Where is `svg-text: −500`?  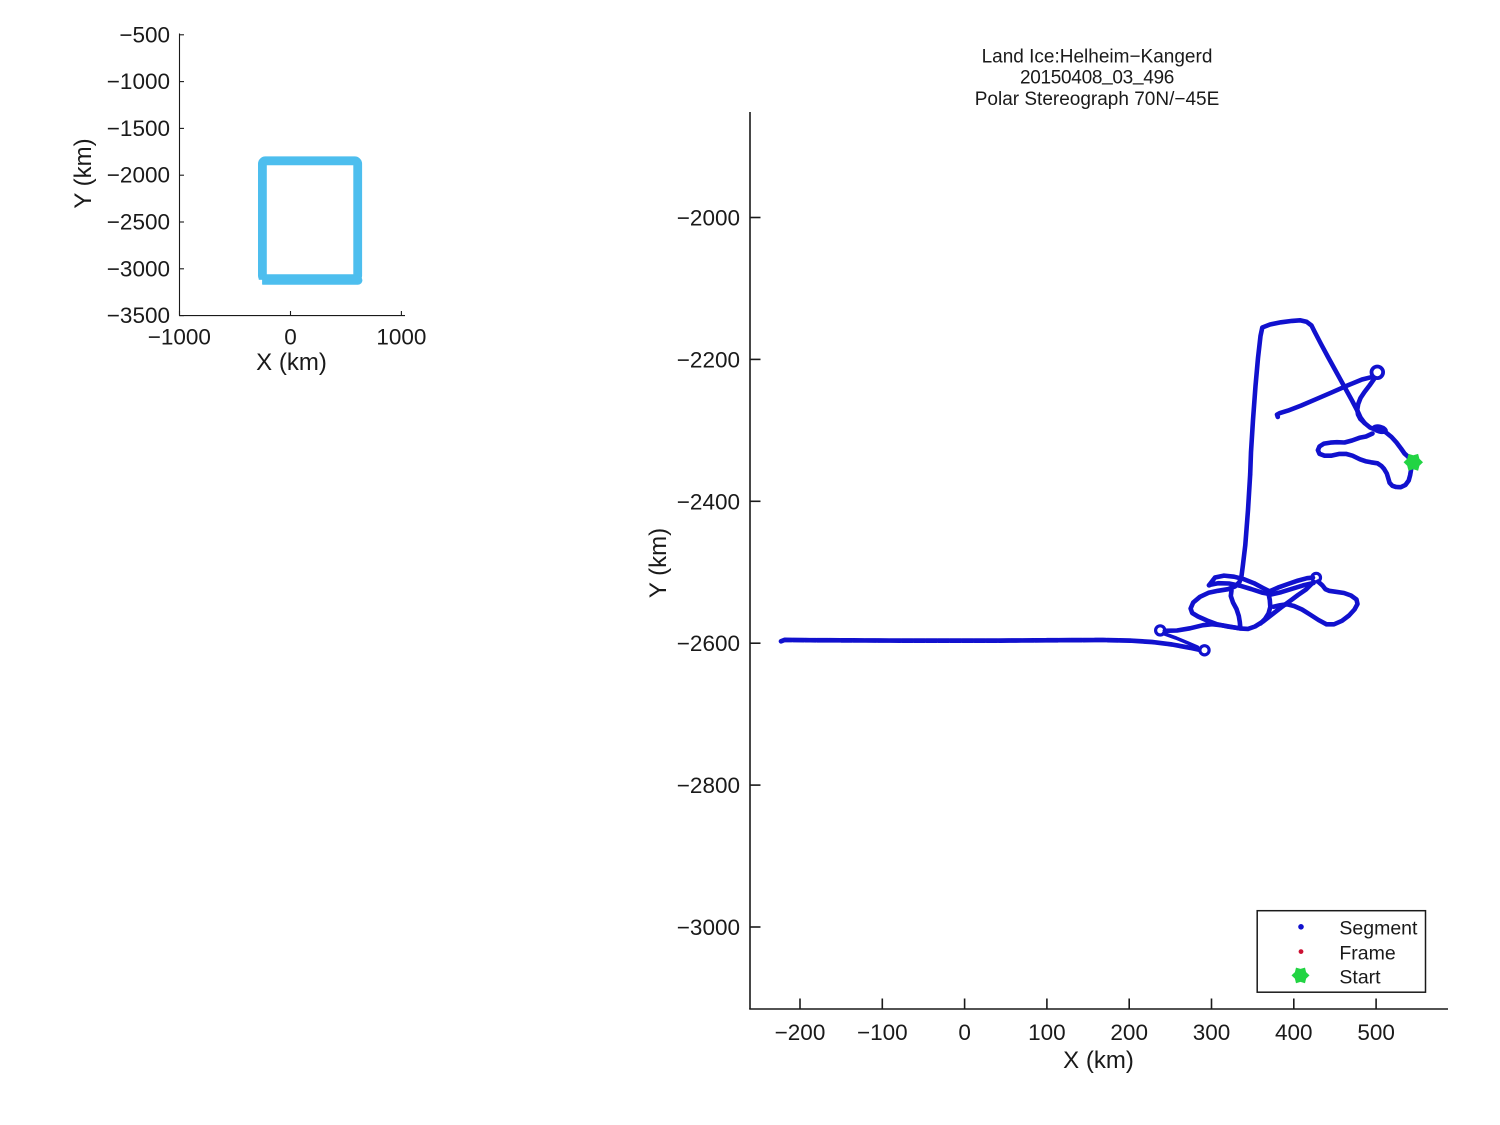 svg-text: −500 is located at coordinates (144, 34).